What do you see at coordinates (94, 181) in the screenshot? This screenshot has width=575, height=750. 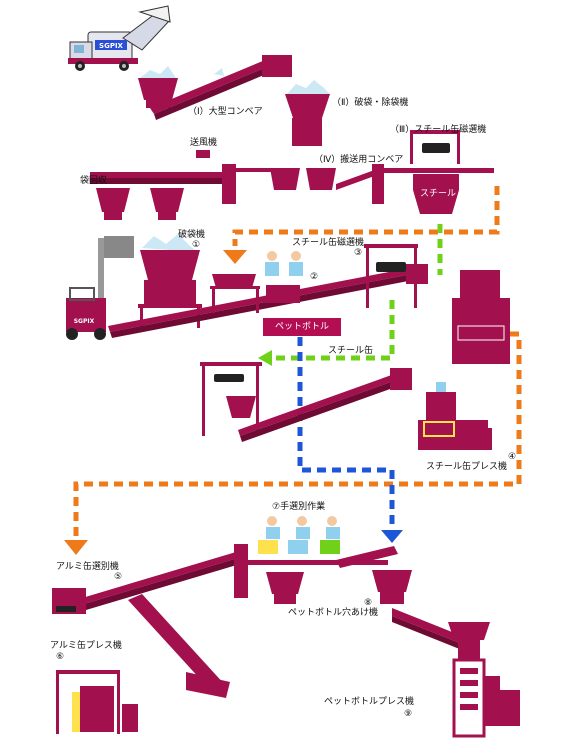 I see `label-bag-collection: 袋回収` at bounding box center [94, 181].